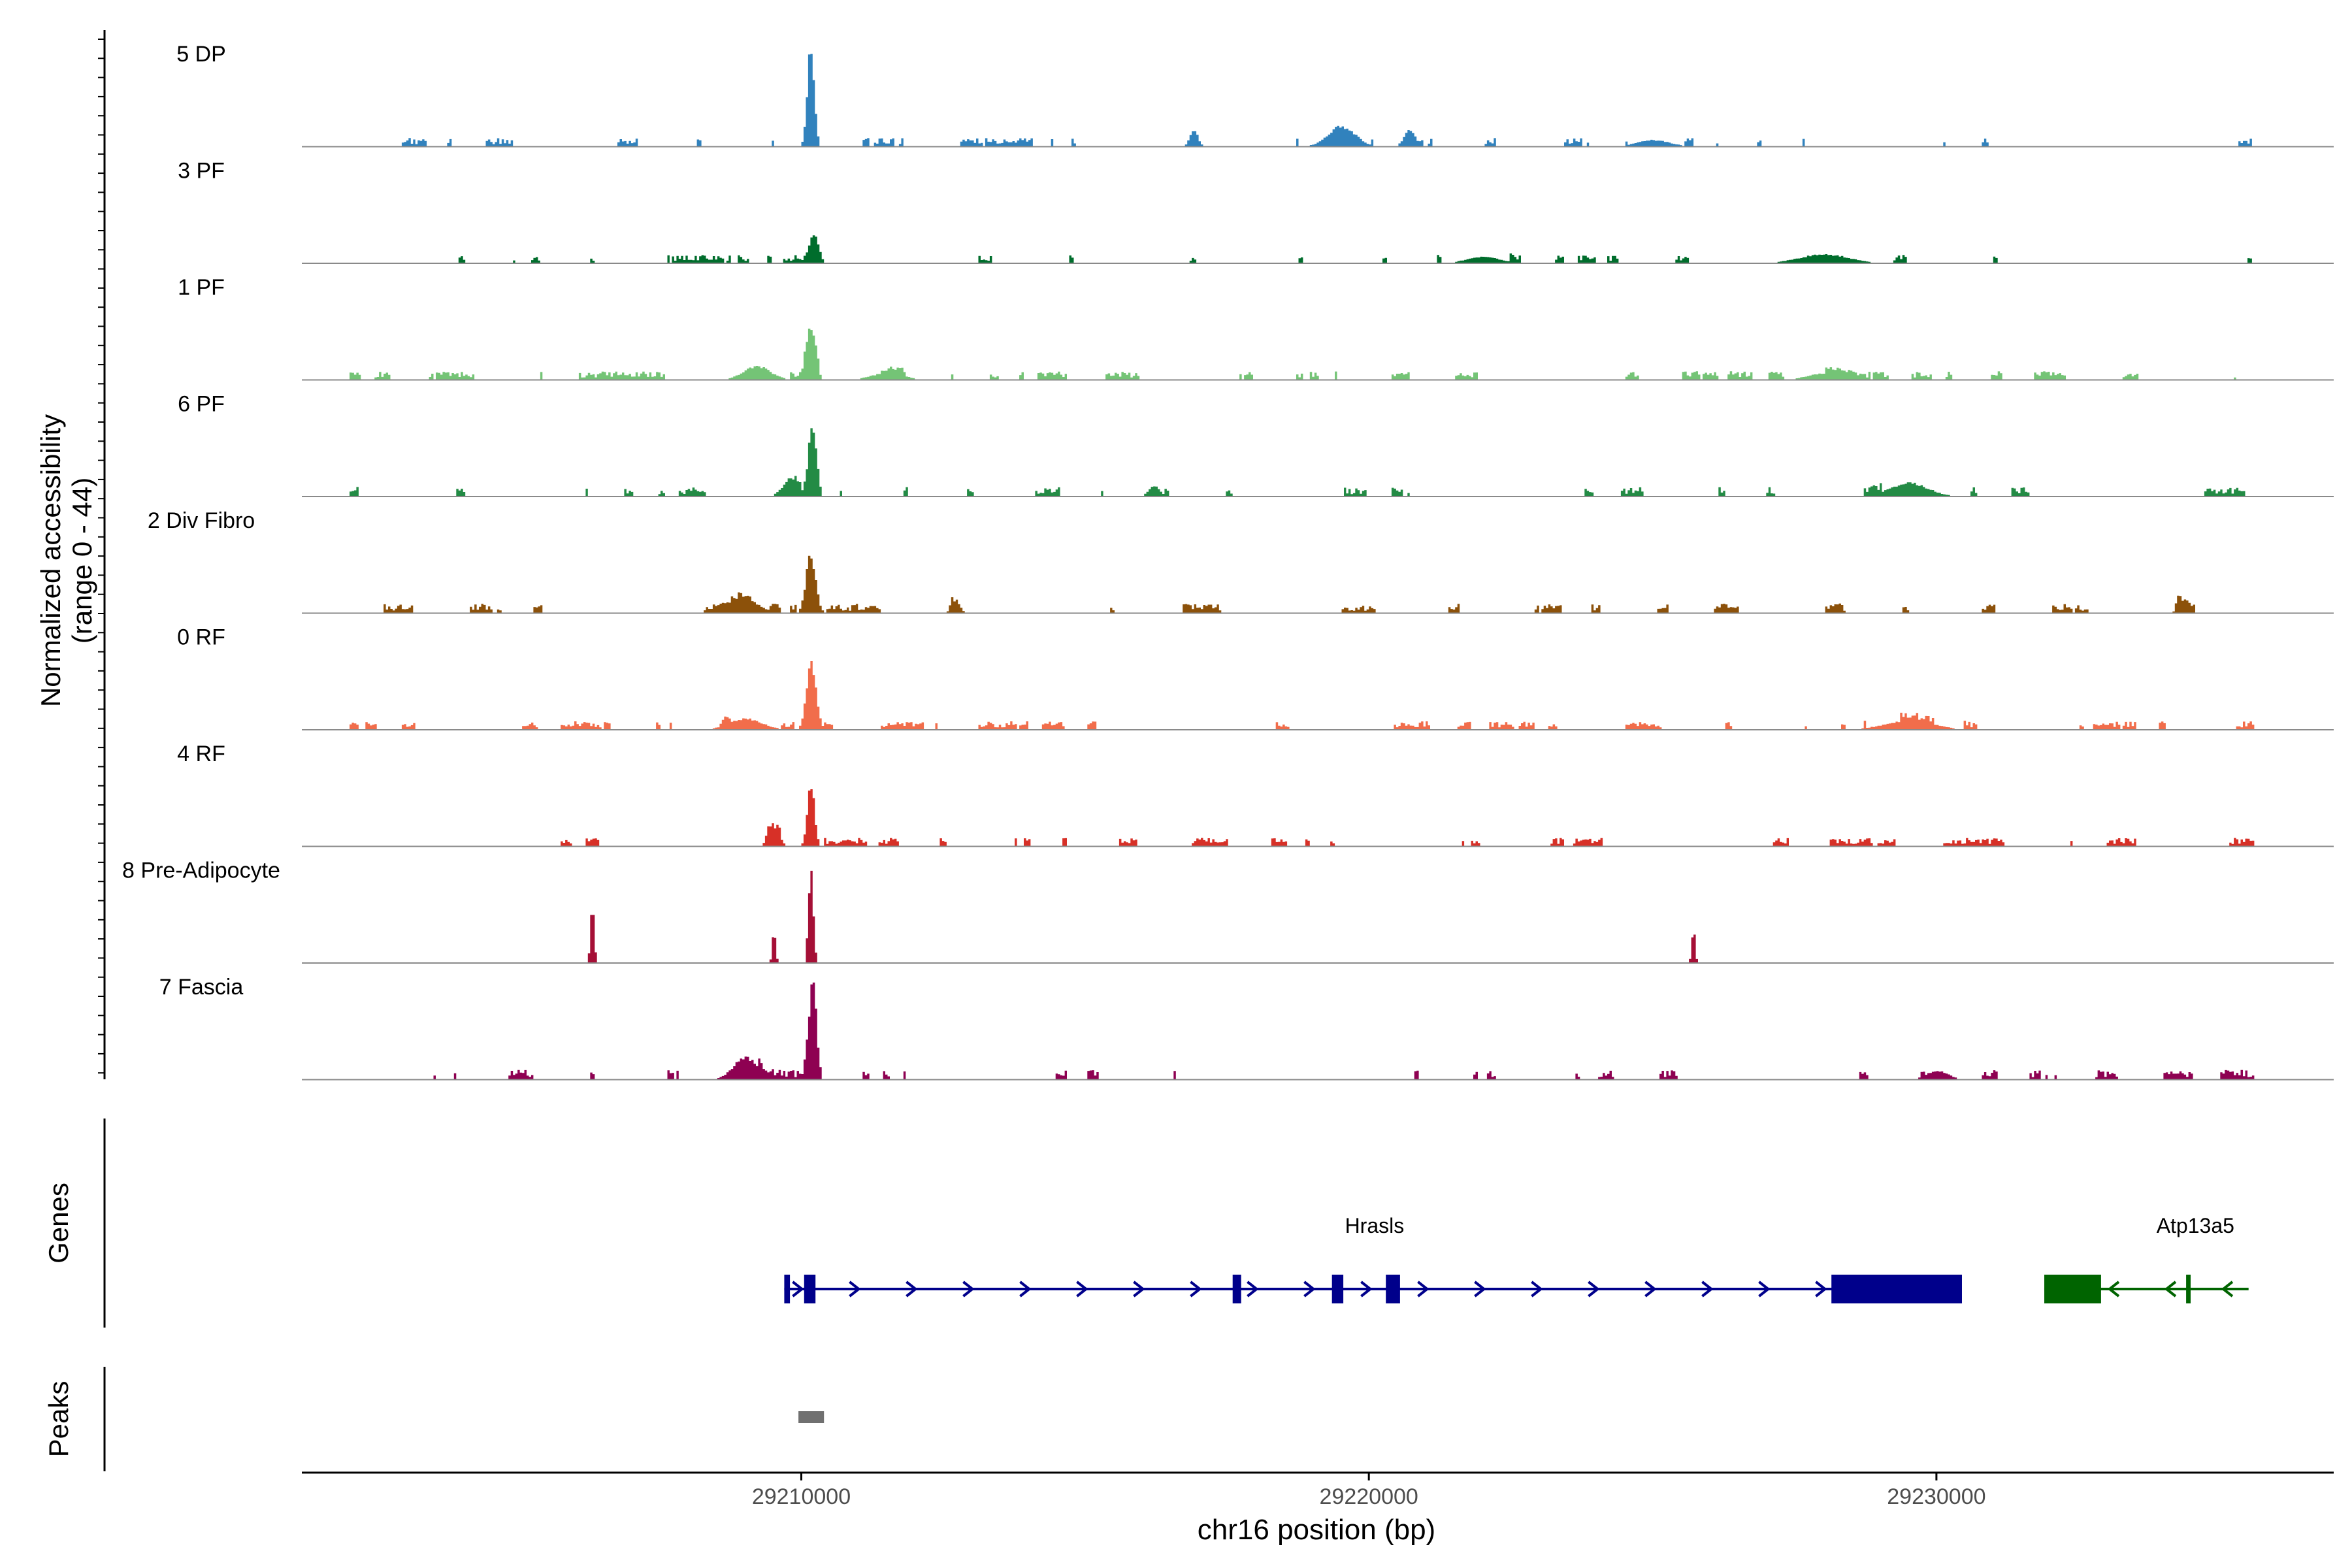  I want to click on x-tick-label: 29230000, so click(1936, 1496).